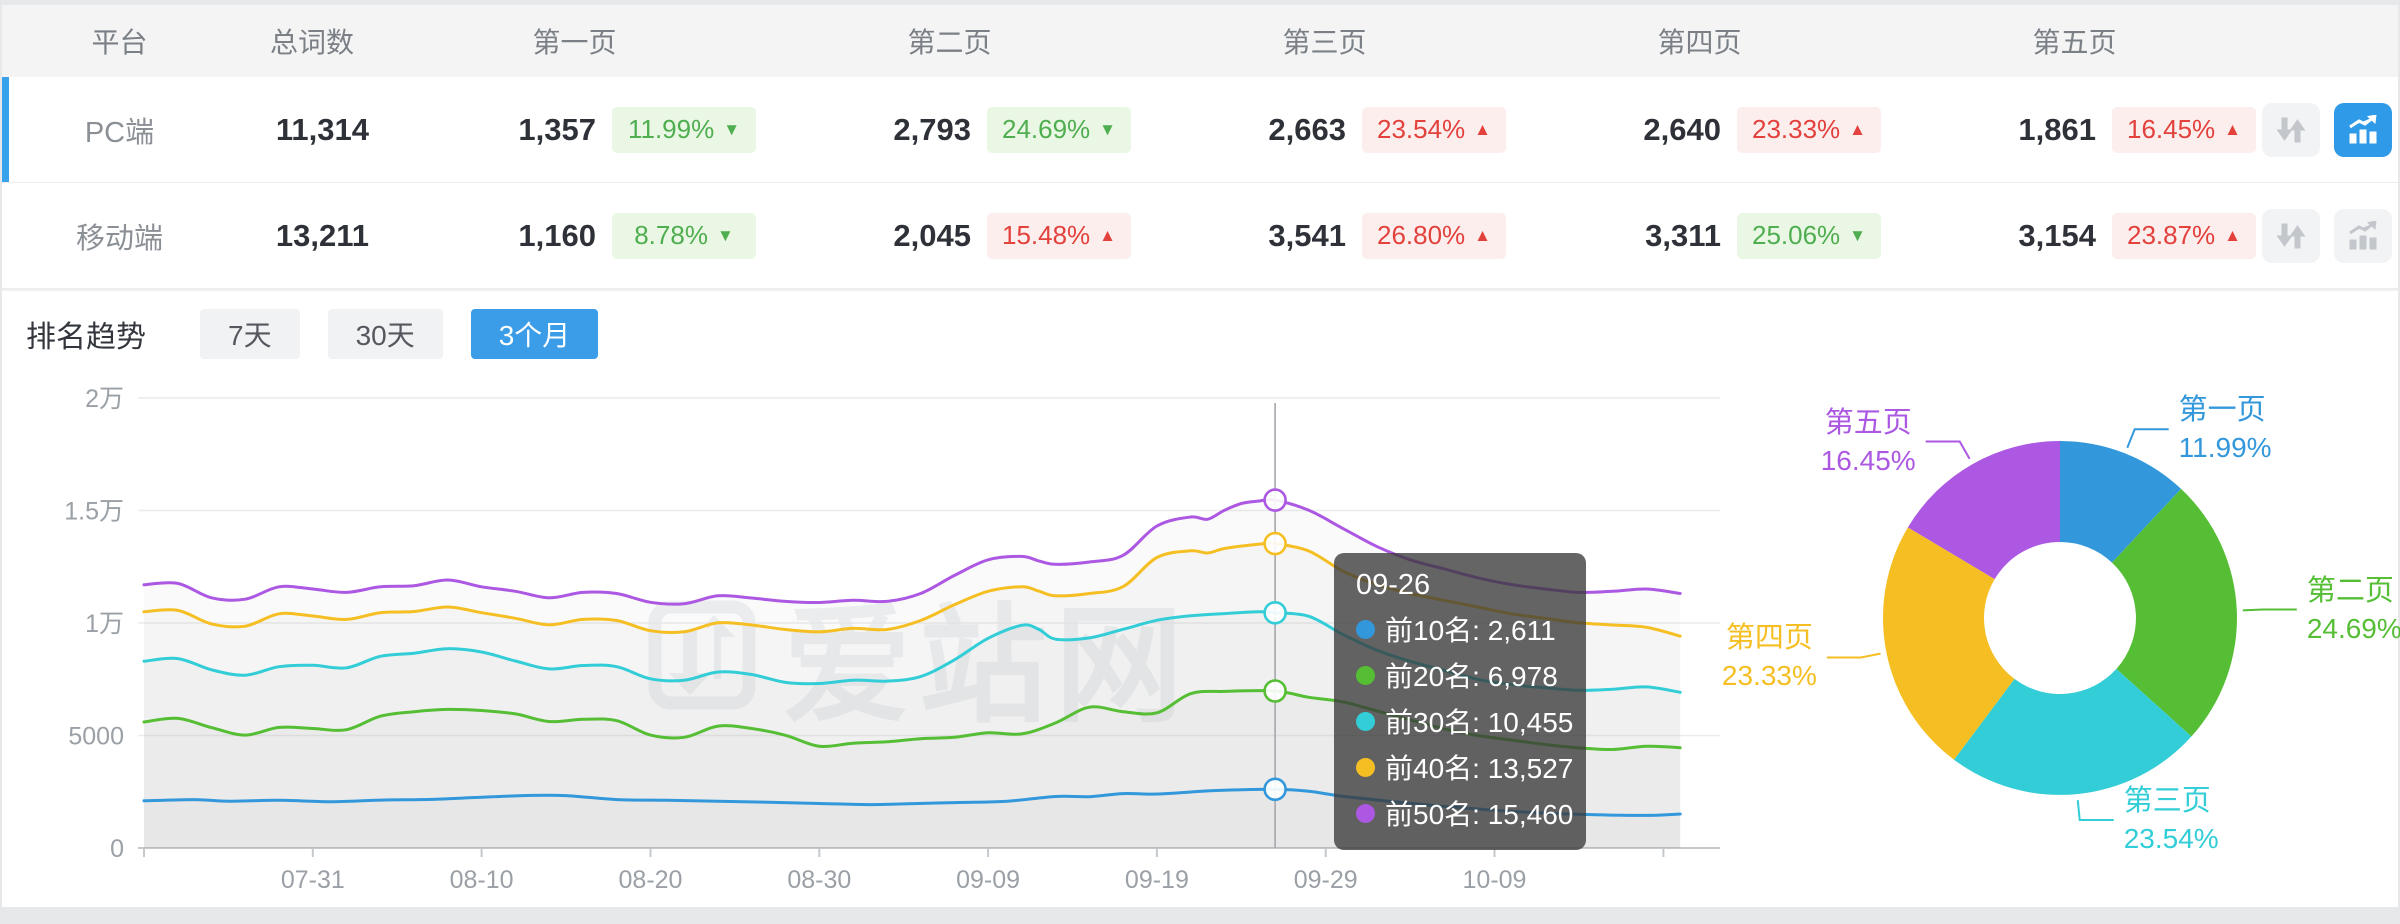  Describe the element at coordinates (574, 129) in the screenshot. I see `page-1-cell: 1,357 11.99% ▼` at that location.